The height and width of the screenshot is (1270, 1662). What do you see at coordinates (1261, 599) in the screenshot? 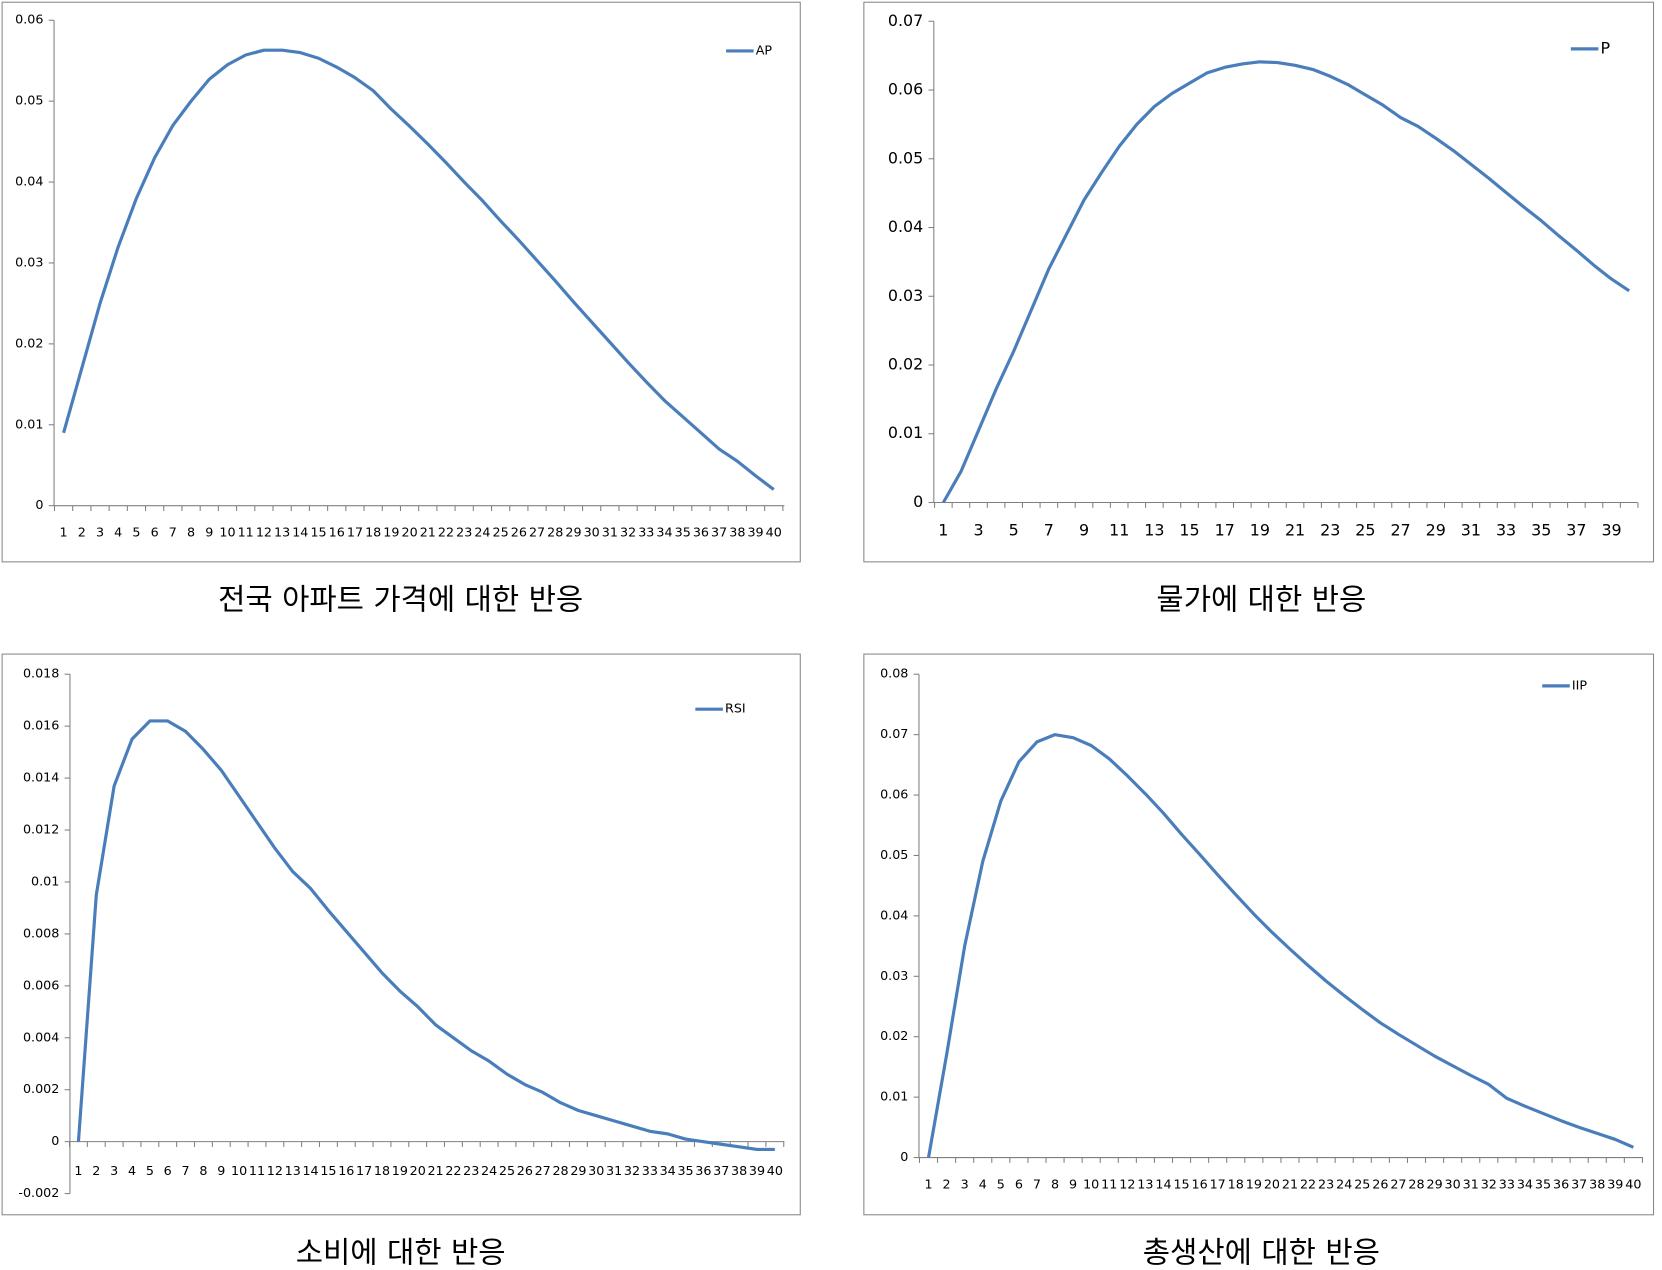
I see `caption: 물가에 대한 반응` at bounding box center [1261, 599].